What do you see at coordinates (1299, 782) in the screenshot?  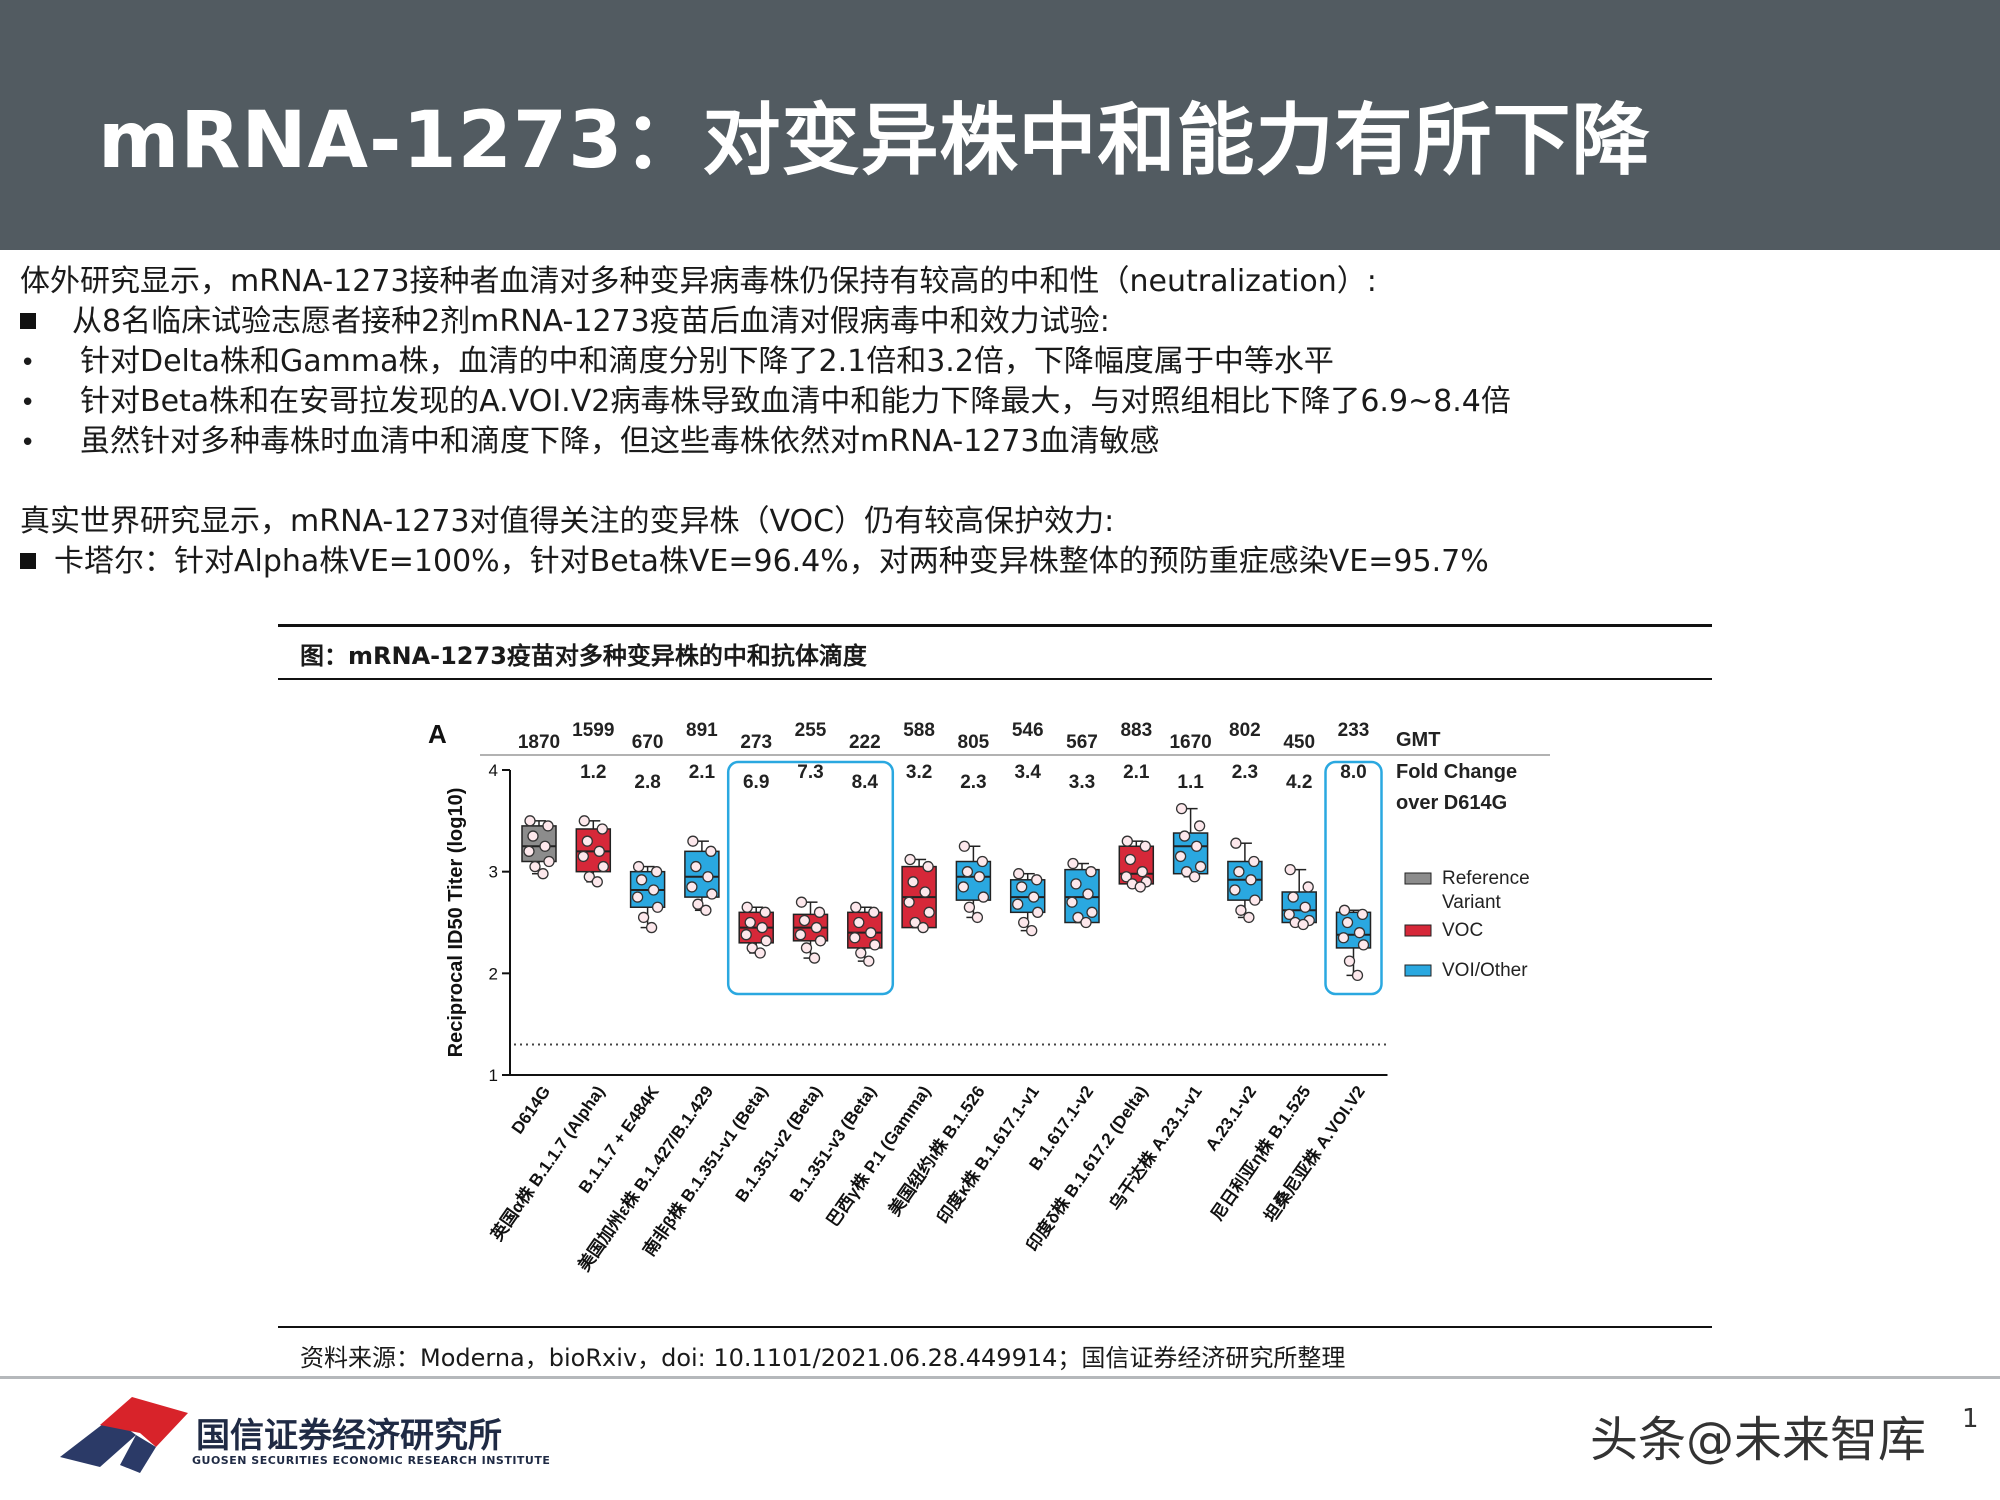 I see `fold-change-value: 4.2` at bounding box center [1299, 782].